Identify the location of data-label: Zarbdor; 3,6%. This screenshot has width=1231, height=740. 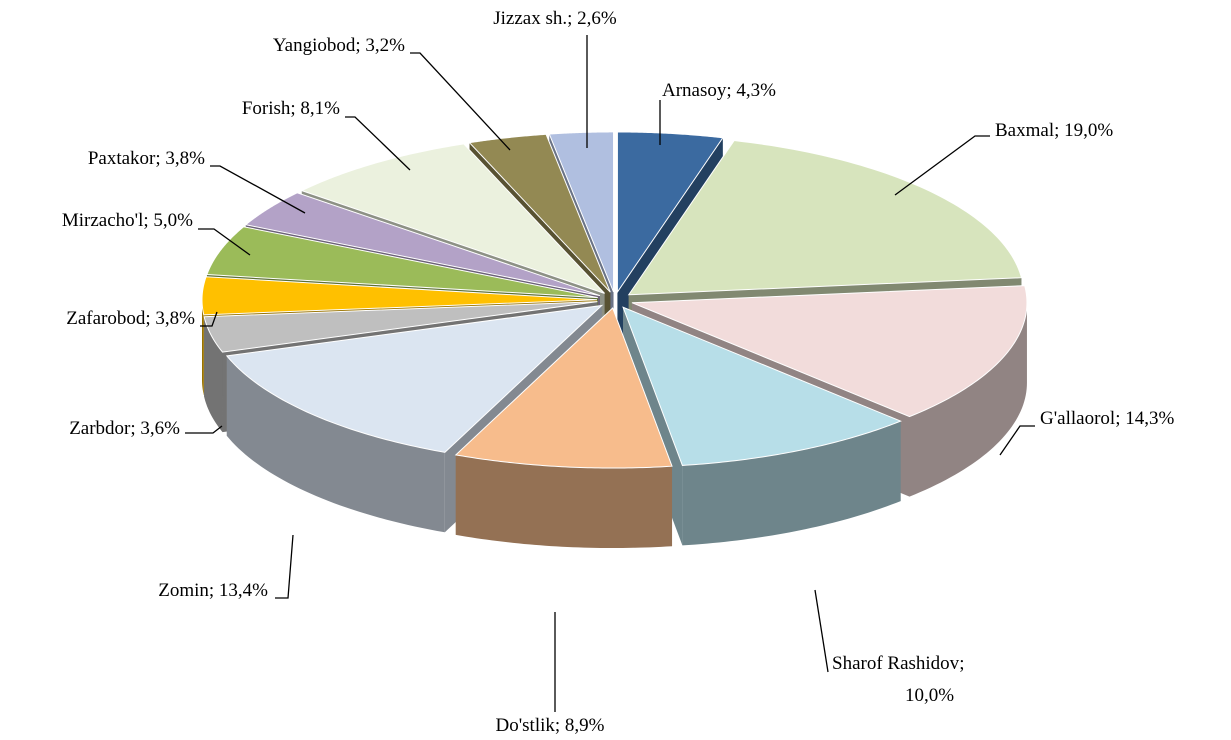
(124, 428).